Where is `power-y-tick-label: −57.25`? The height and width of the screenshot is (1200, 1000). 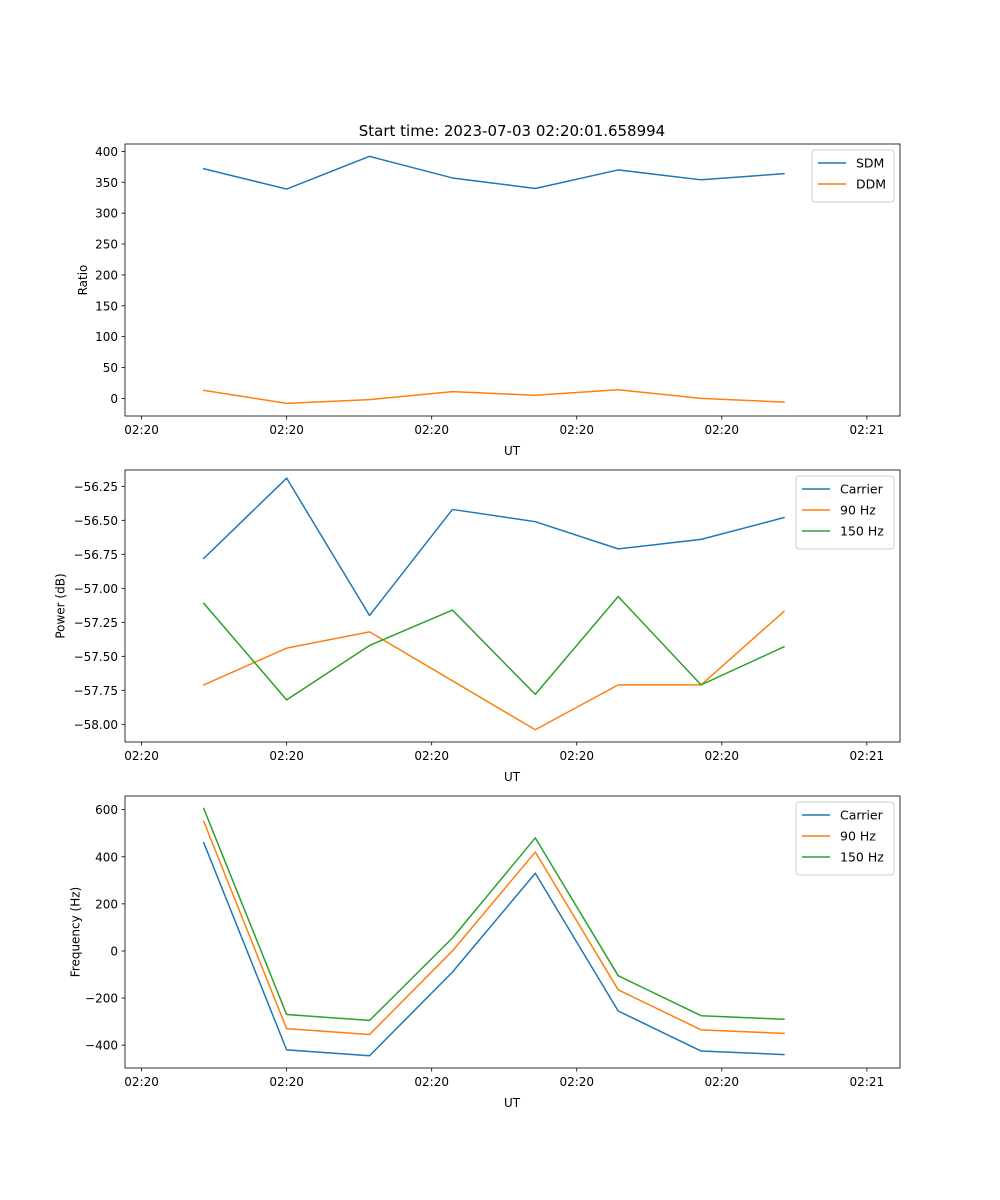
power-y-tick-label: −57.25 is located at coordinates (96, 623).